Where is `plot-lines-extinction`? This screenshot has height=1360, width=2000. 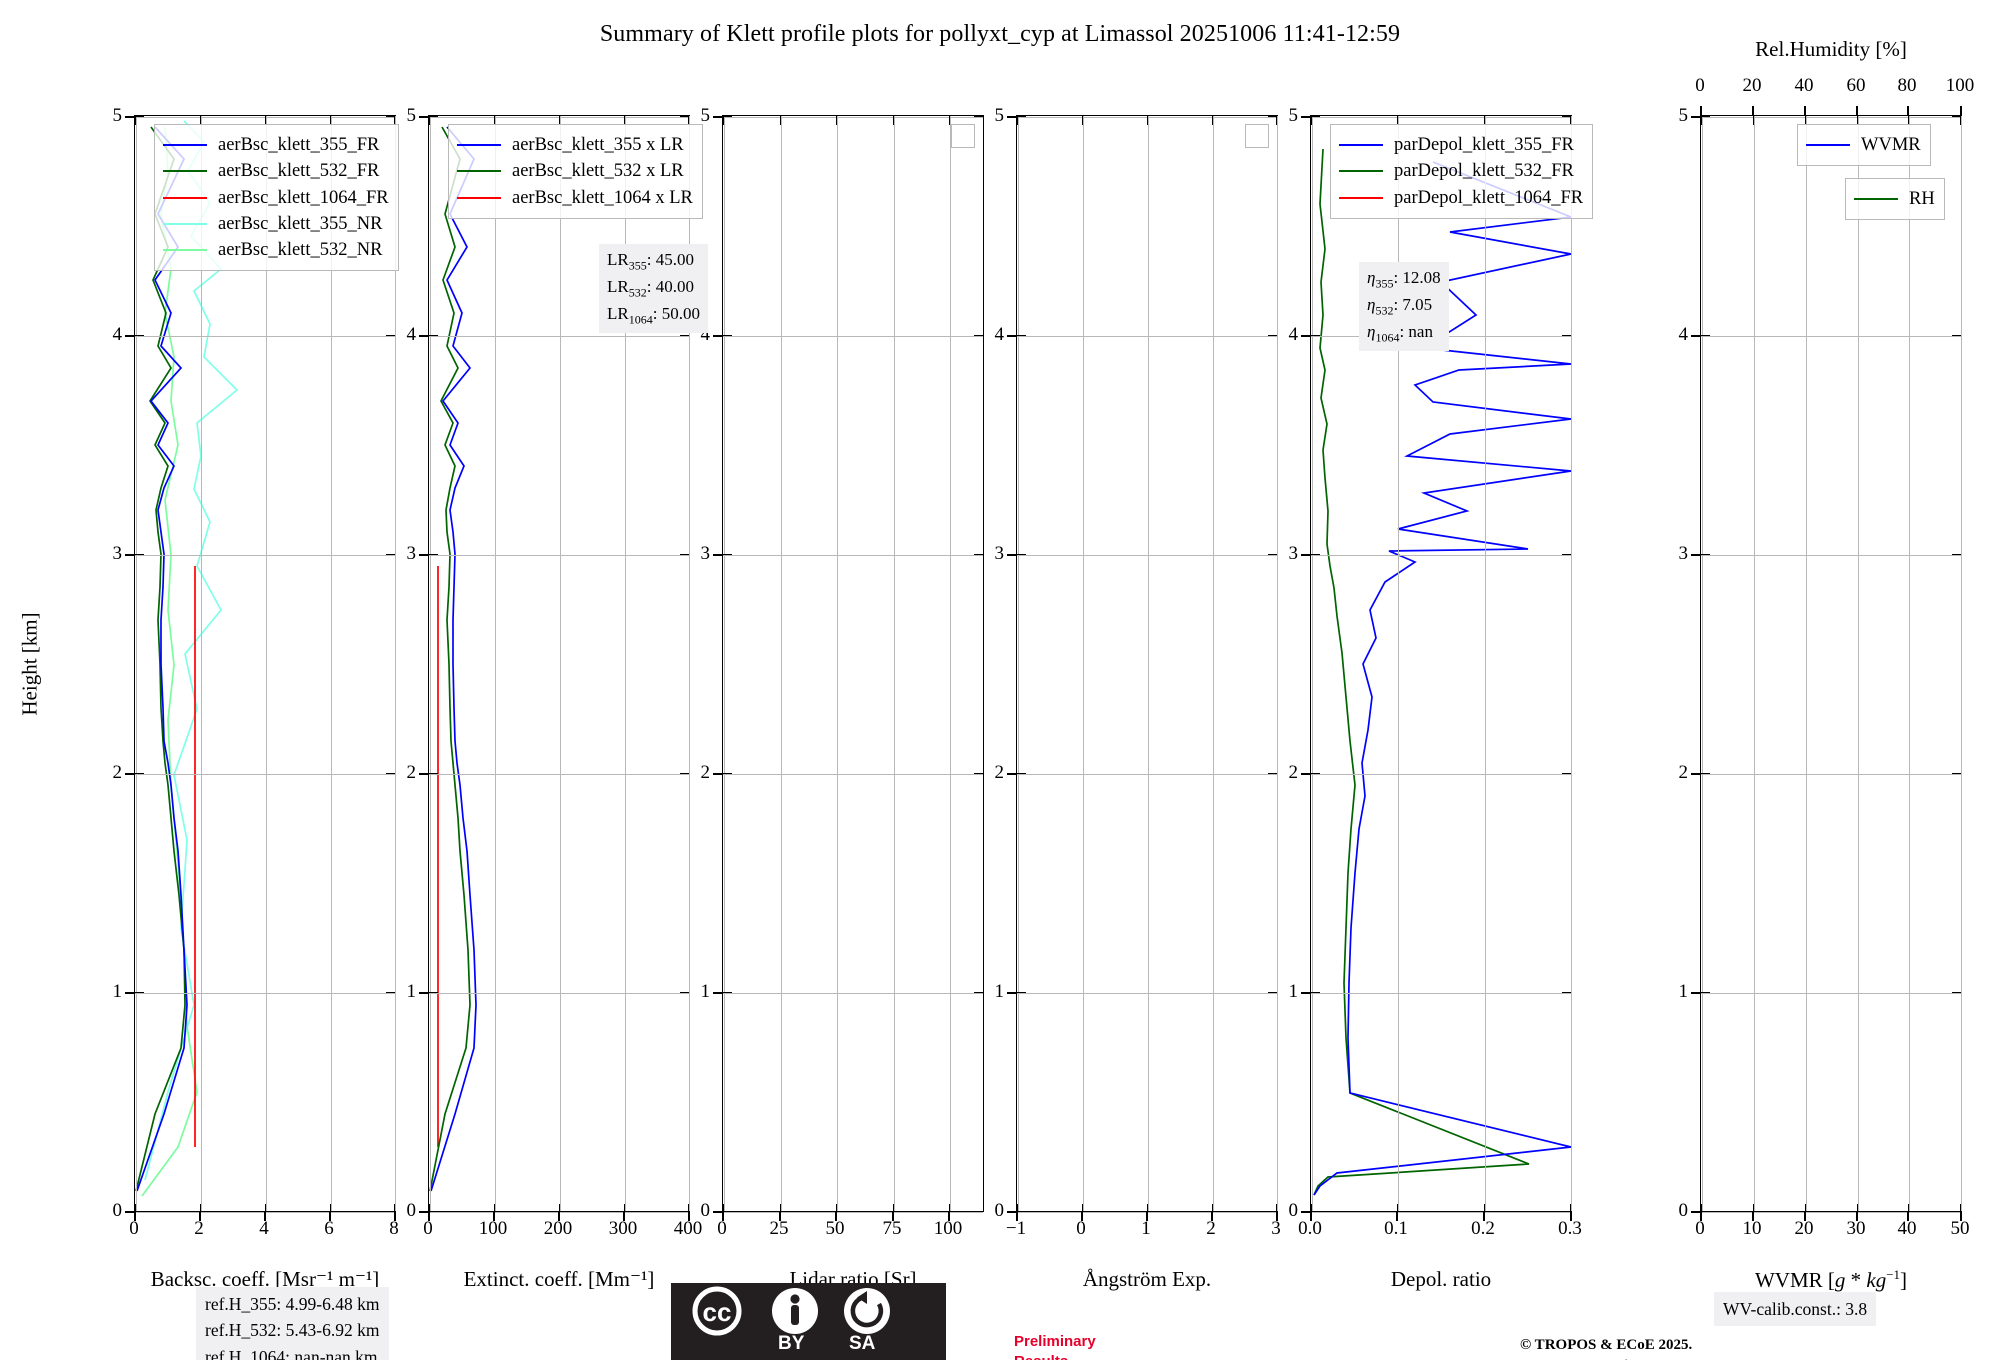
plot-lines-extinction is located at coordinates (453, 659).